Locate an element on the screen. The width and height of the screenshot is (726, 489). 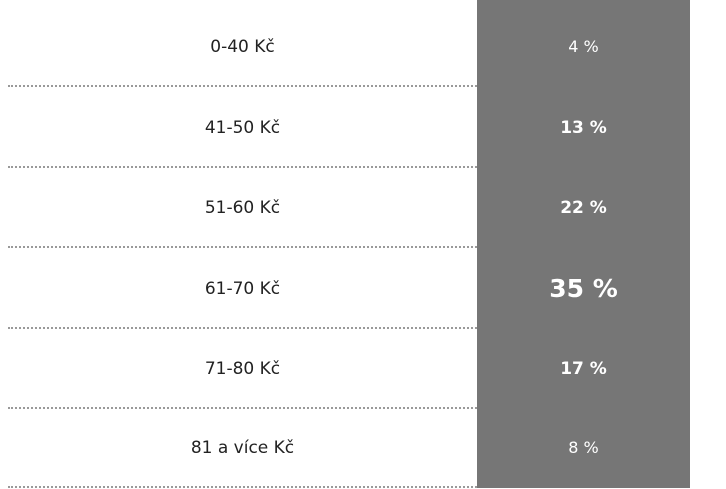
price-range: 61-70 Kč is located at coordinates (242, 289).